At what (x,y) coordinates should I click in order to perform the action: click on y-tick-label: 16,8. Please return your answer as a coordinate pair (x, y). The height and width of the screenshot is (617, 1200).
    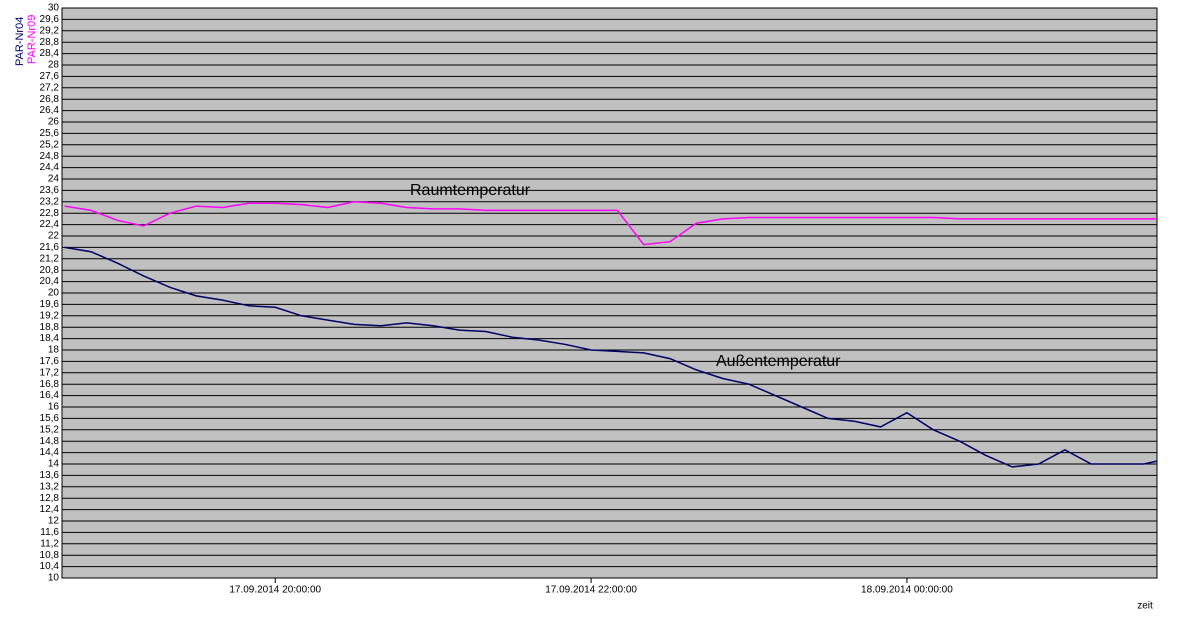
    Looking at the image, I should click on (50, 384).